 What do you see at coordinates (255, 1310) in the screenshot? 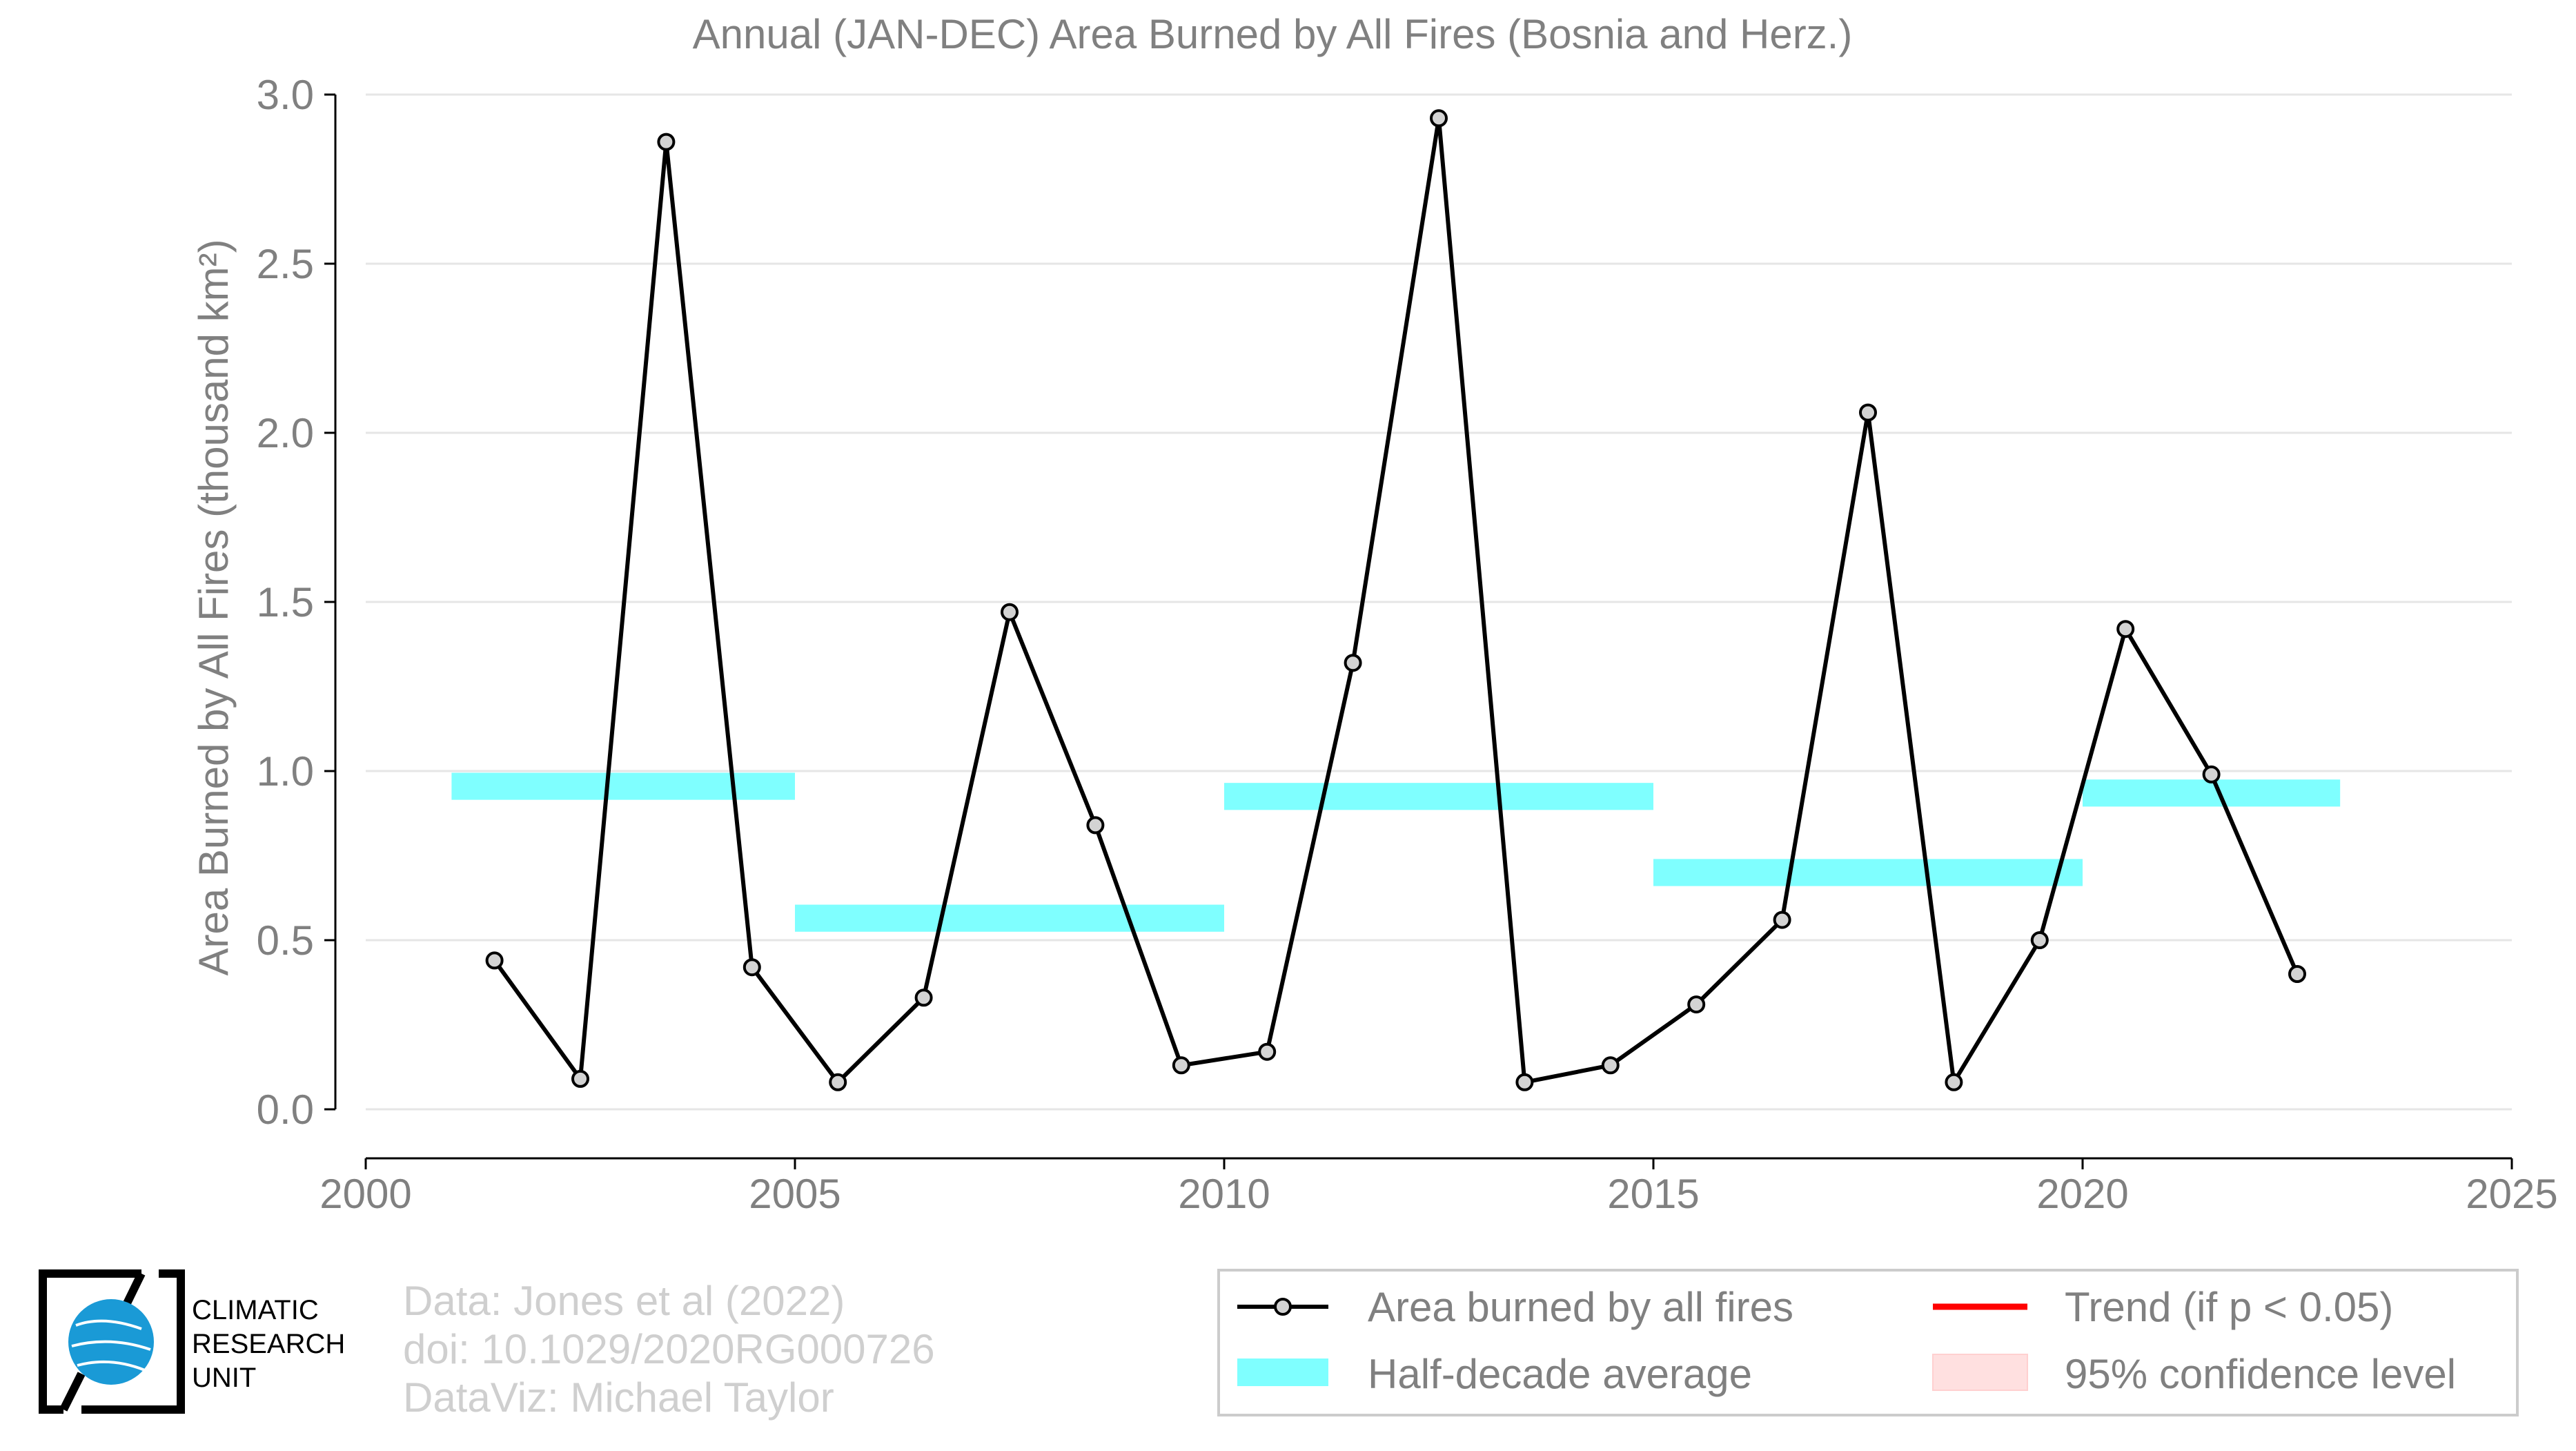
I see `logo-text-line1: CLIMATIC` at bounding box center [255, 1310].